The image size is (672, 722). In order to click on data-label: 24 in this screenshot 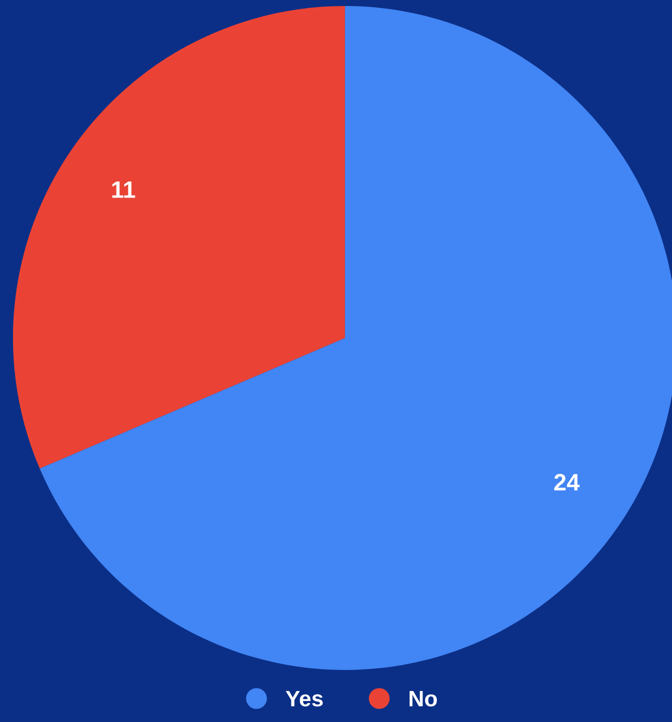, I will do `click(567, 482)`.